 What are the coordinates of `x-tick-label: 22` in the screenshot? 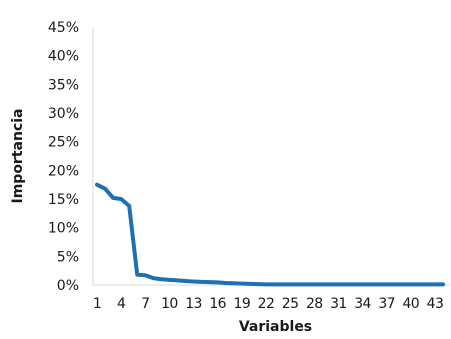 It's located at (266, 304).